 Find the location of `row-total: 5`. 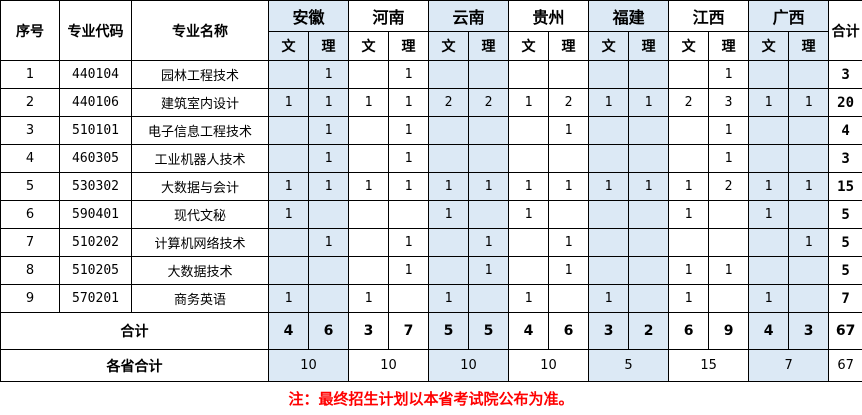

row-total: 5 is located at coordinates (845, 214).